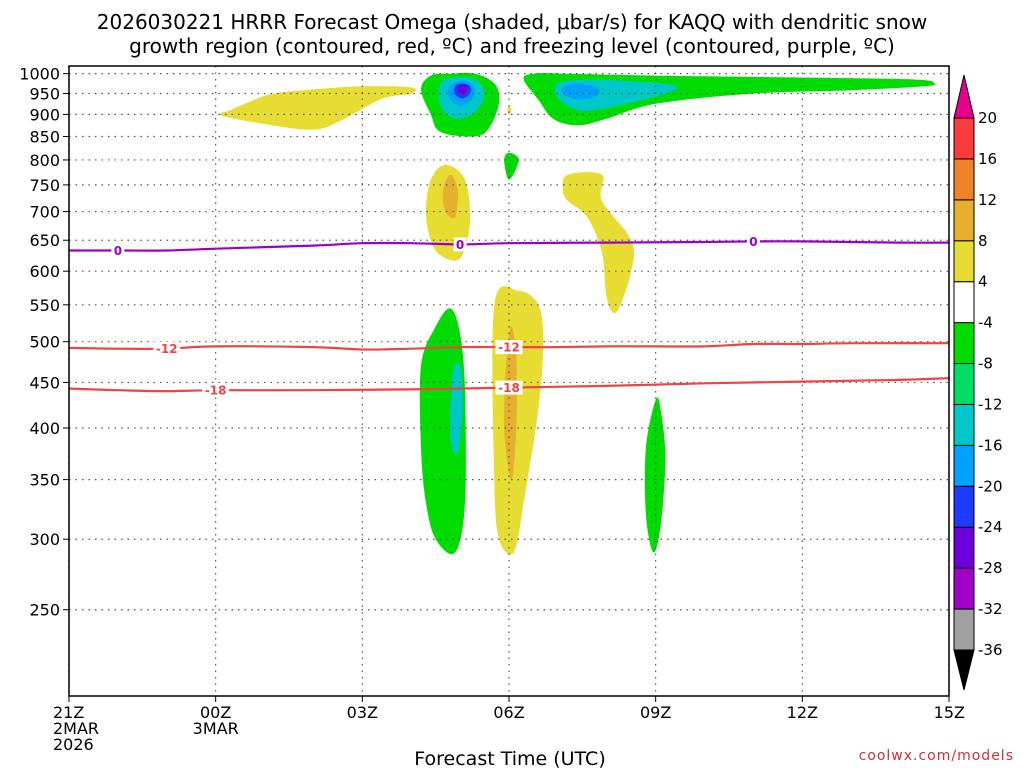 The image size is (1024, 768). What do you see at coordinates (990, 609) in the screenshot?
I see `colorbar-tick-label: -32` at bounding box center [990, 609].